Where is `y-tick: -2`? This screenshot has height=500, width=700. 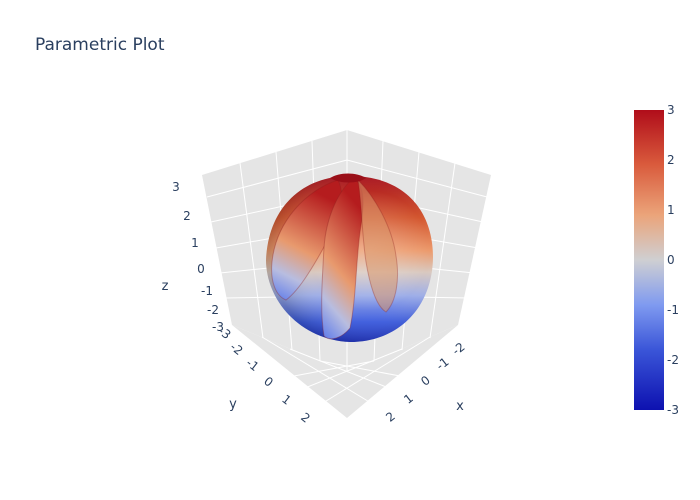
y-tick: -2 is located at coordinates (236, 349).